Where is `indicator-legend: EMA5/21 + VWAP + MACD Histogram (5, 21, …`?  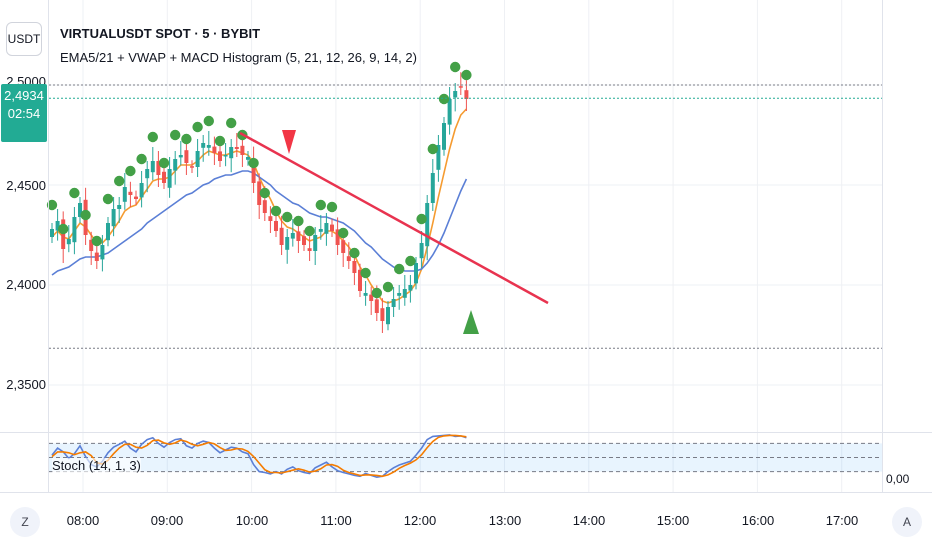 indicator-legend: EMA5/21 + VWAP + MACD Histogram (5, 21, … is located at coordinates (238, 57).